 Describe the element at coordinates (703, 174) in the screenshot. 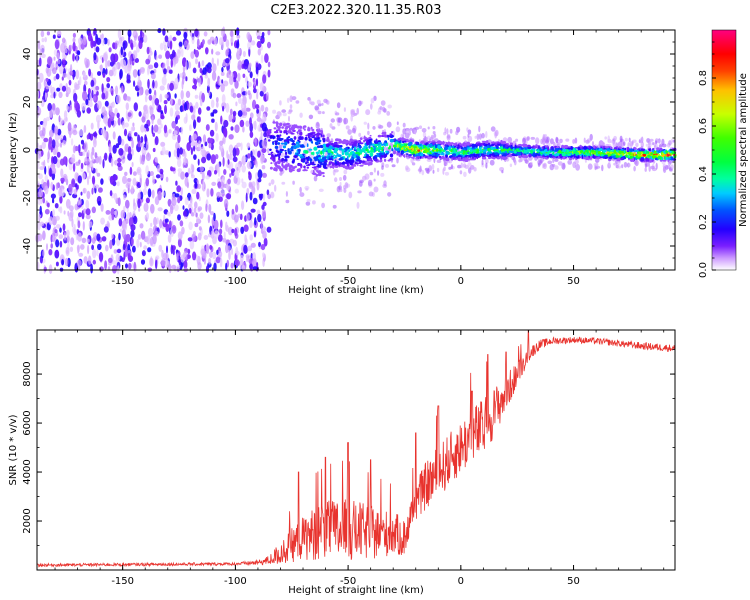

I see `colorbar-tick-label: 0.4` at that location.